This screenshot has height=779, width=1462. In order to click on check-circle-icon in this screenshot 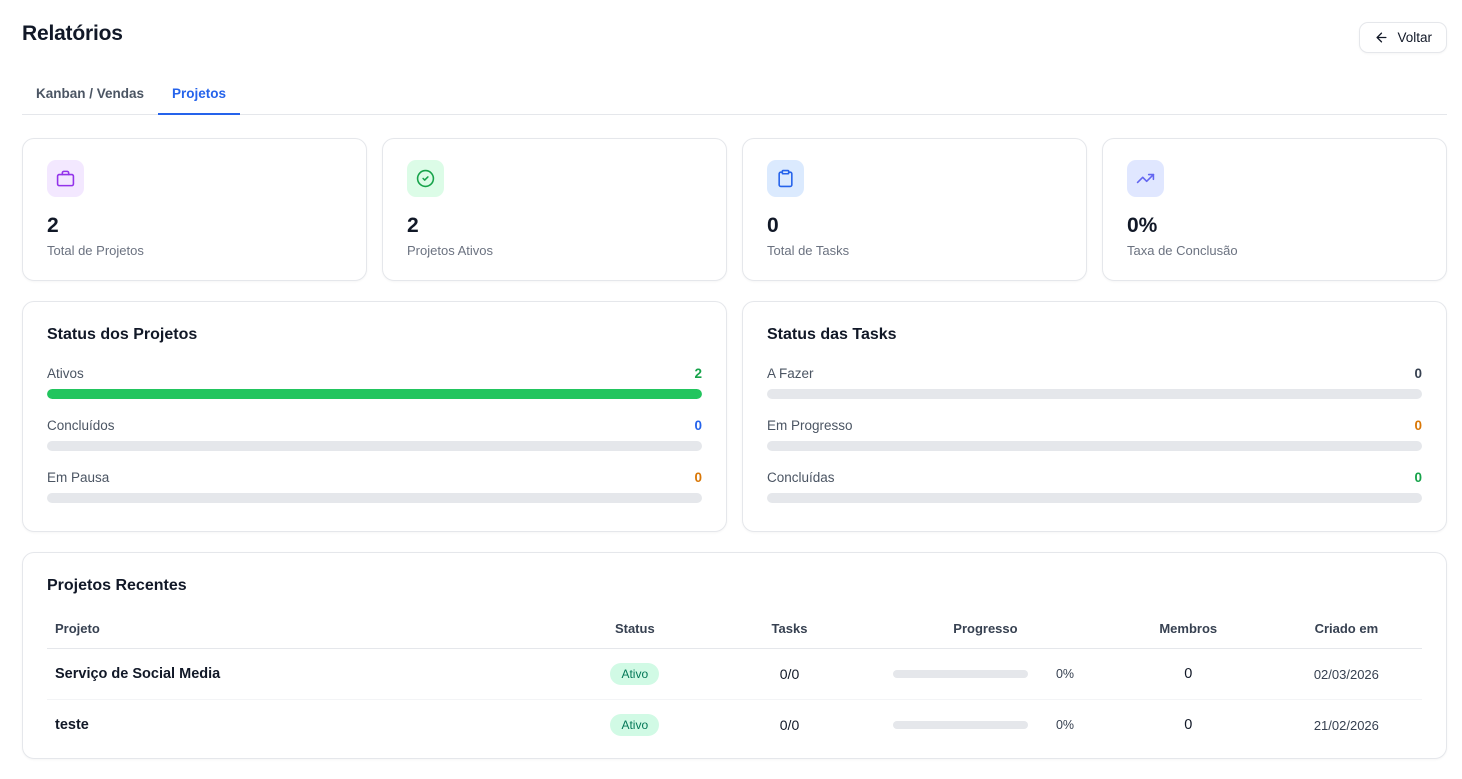, I will do `click(425, 178)`.